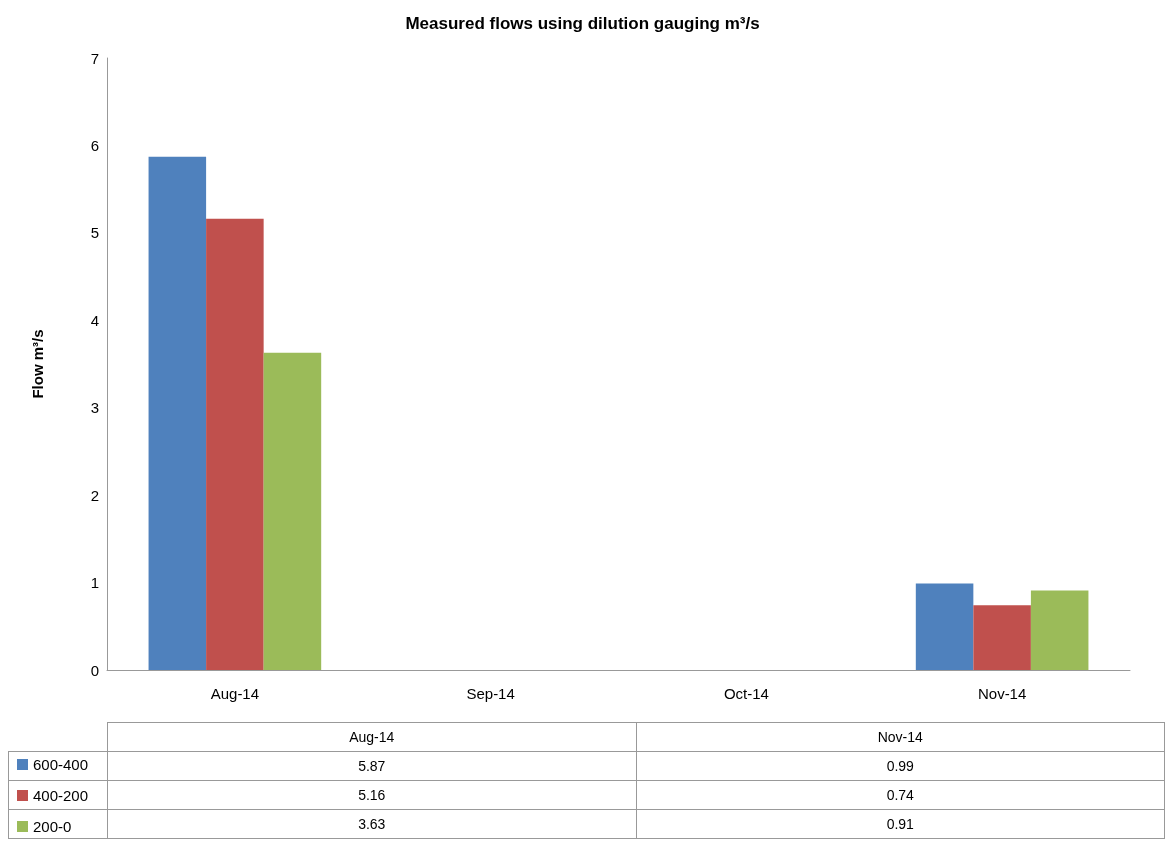 This screenshot has height=844, width=1165. Describe the element at coordinates (372, 766) in the screenshot. I see `text: 5.87` at that location.